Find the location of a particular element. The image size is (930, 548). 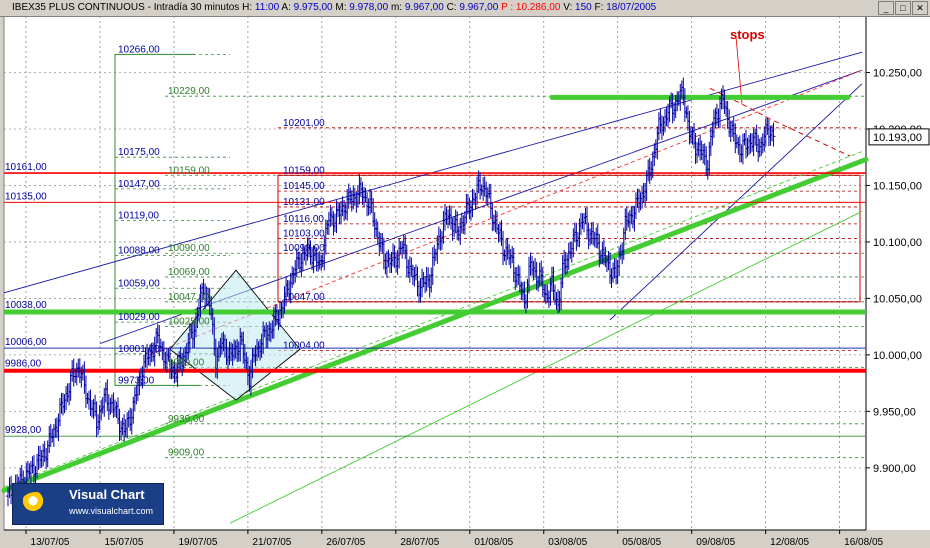

fib-right-label: 10159,00 is located at coordinates (304, 170).